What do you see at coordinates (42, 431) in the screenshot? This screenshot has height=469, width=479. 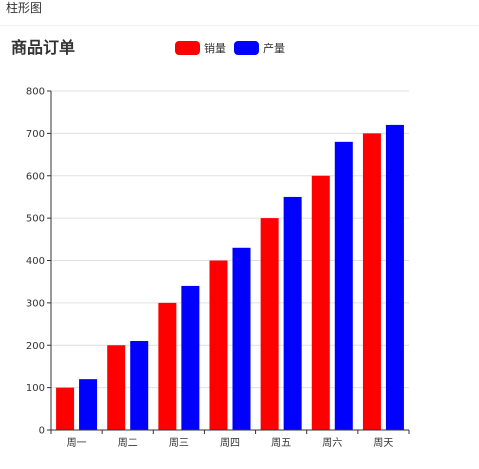 I see `y-tick-label: 0` at bounding box center [42, 431].